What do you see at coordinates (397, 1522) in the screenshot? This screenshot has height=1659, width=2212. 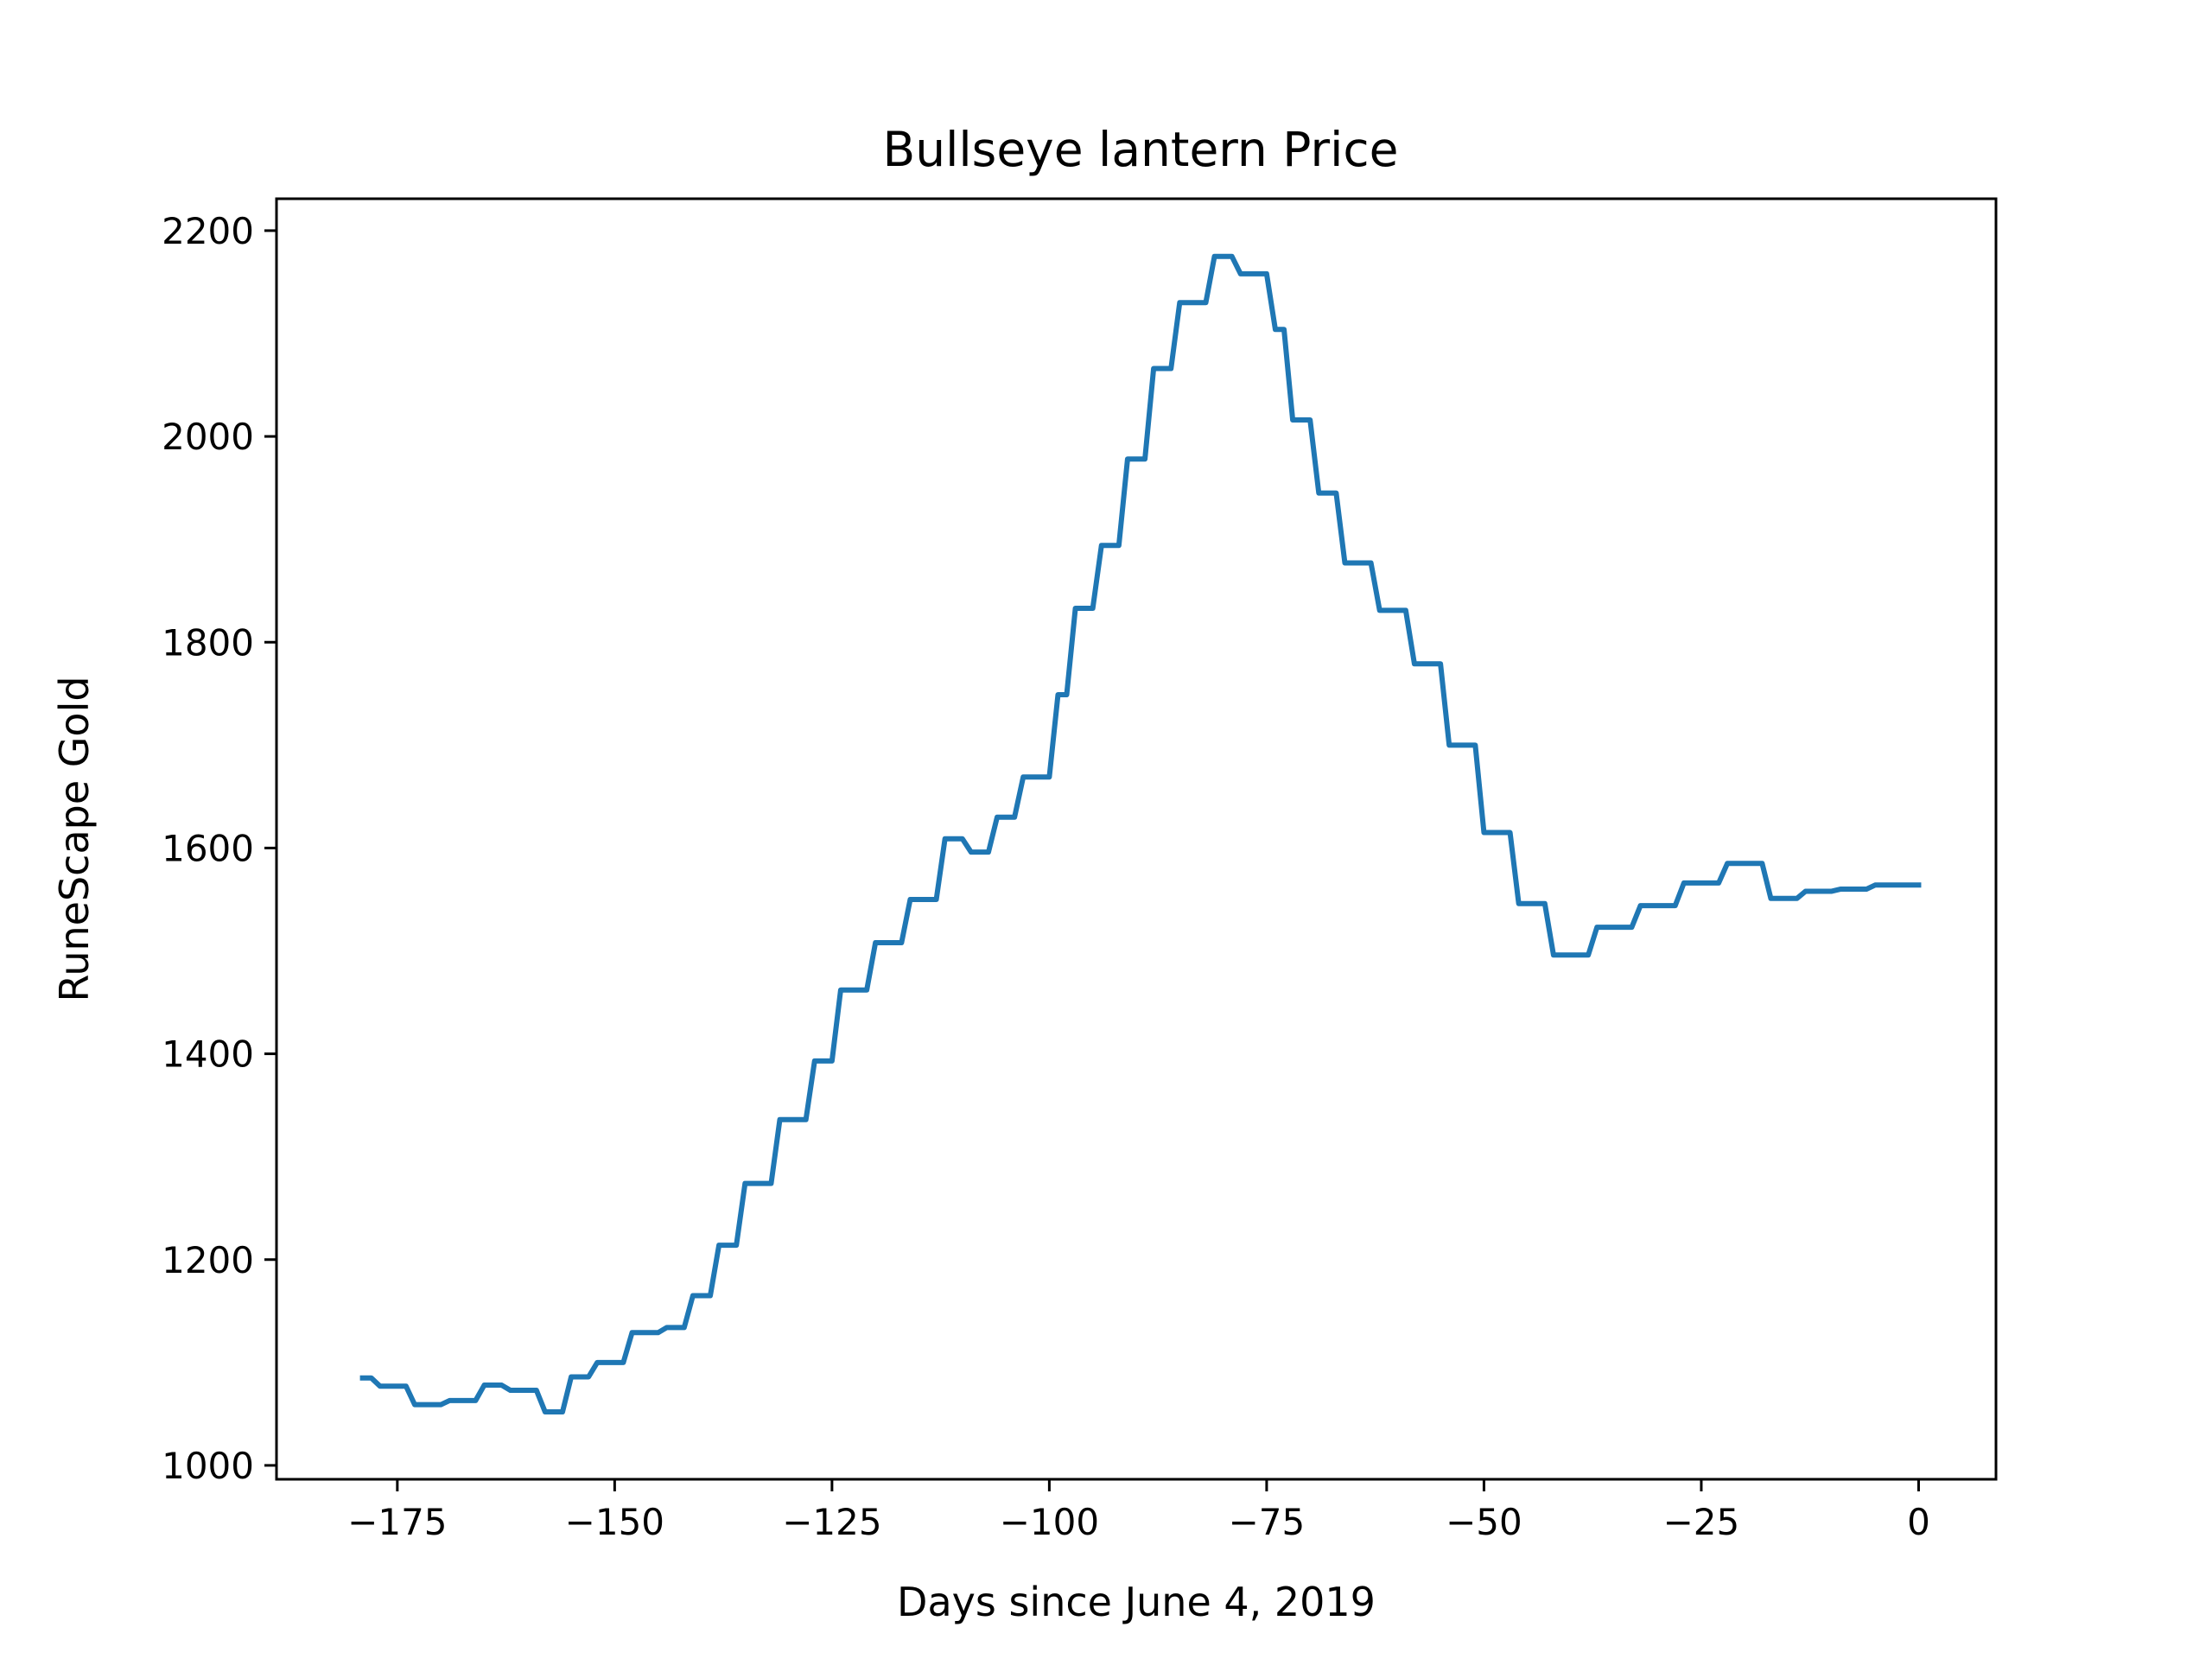 I see `x-tick-label: −175` at bounding box center [397, 1522].